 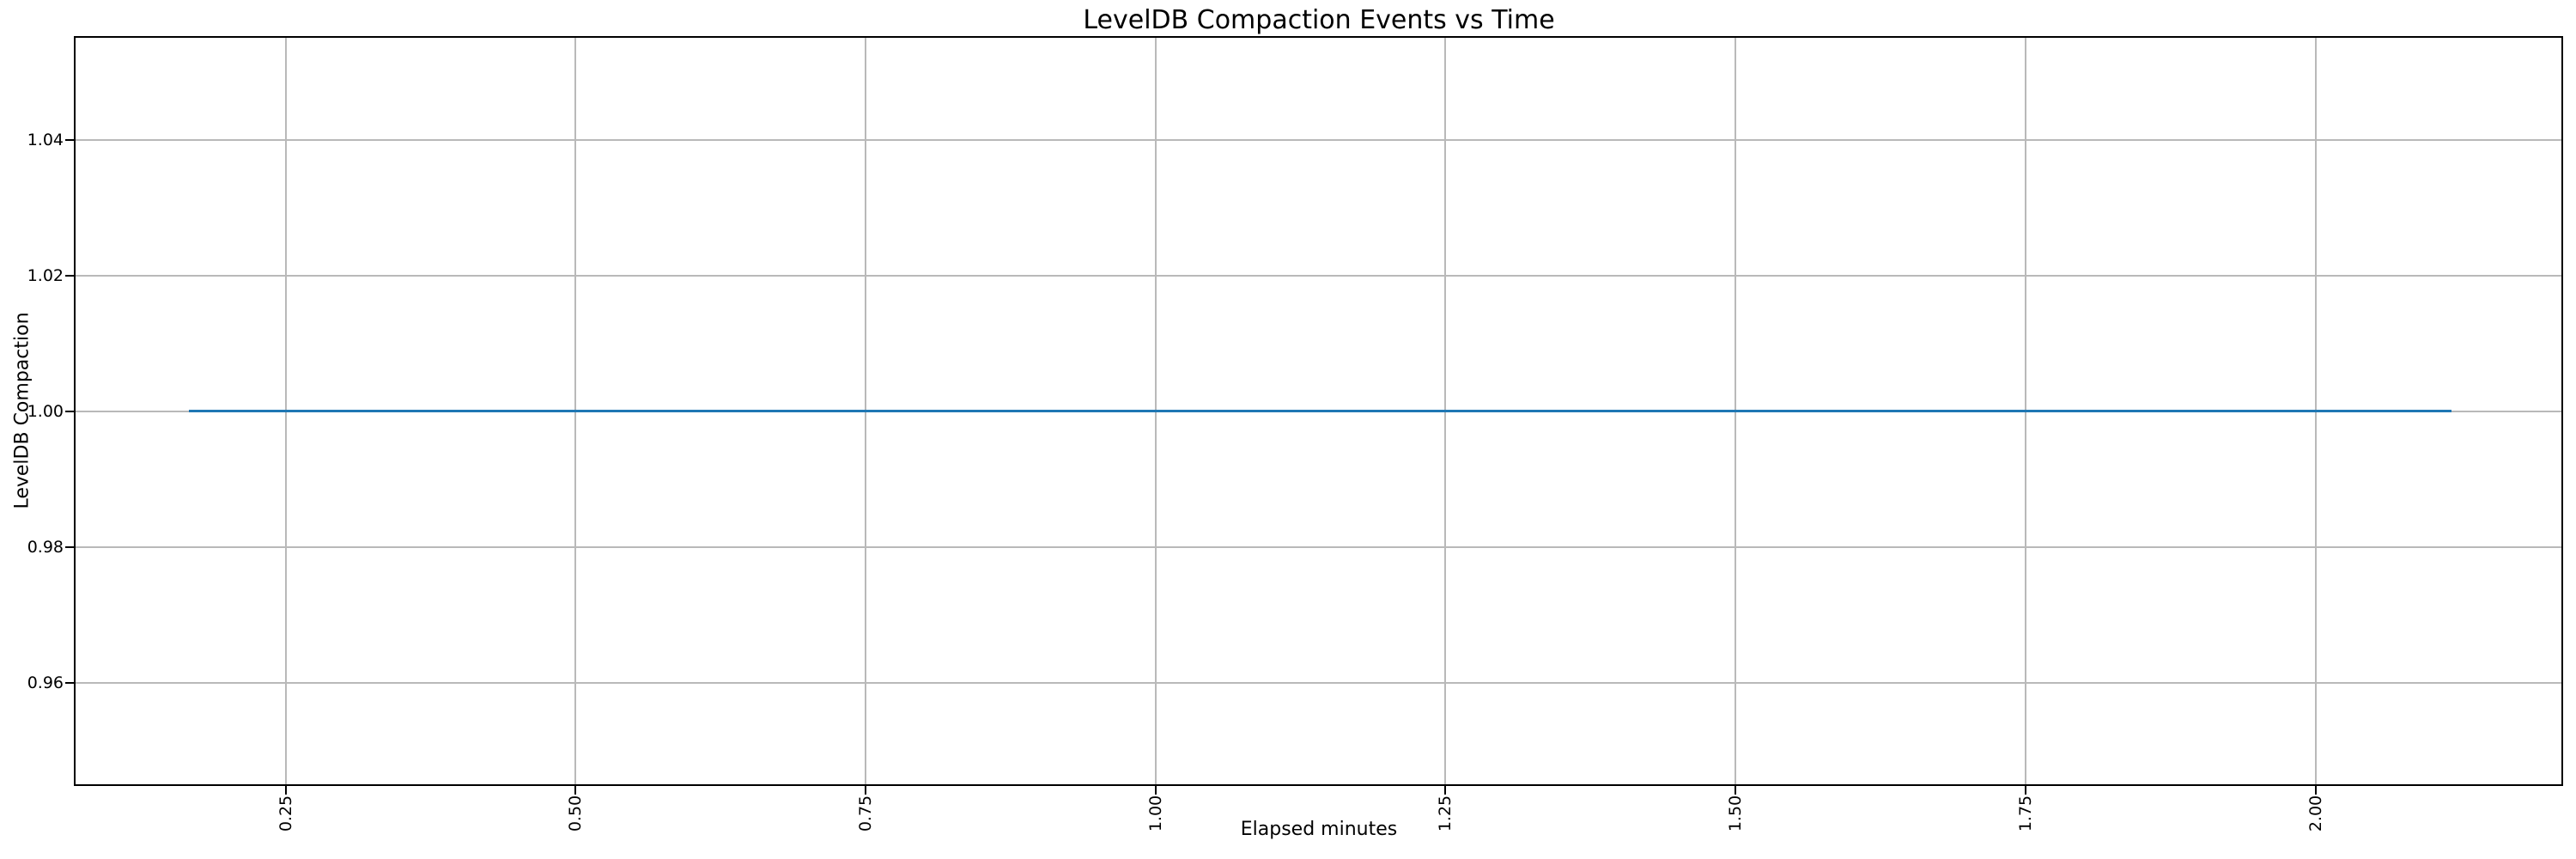 What do you see at coordinates (45, 139) in the screenshot?
I see `y-tick-label: 1.04` at bounding box center [45, 139].